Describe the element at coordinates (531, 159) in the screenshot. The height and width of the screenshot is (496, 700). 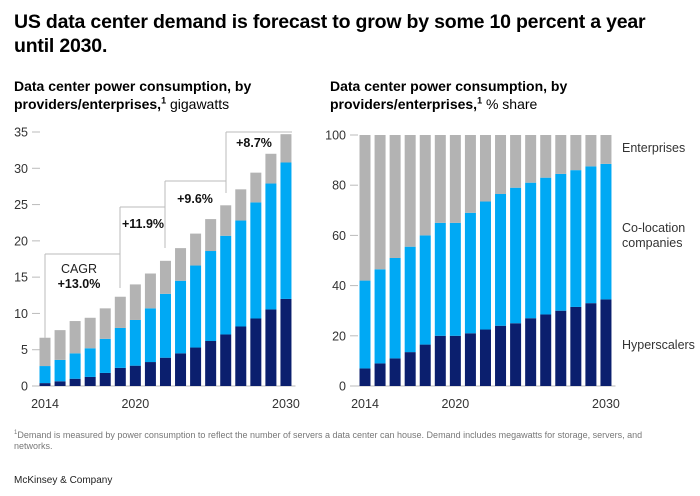
I see `bar-enterprises-2025` at that location.